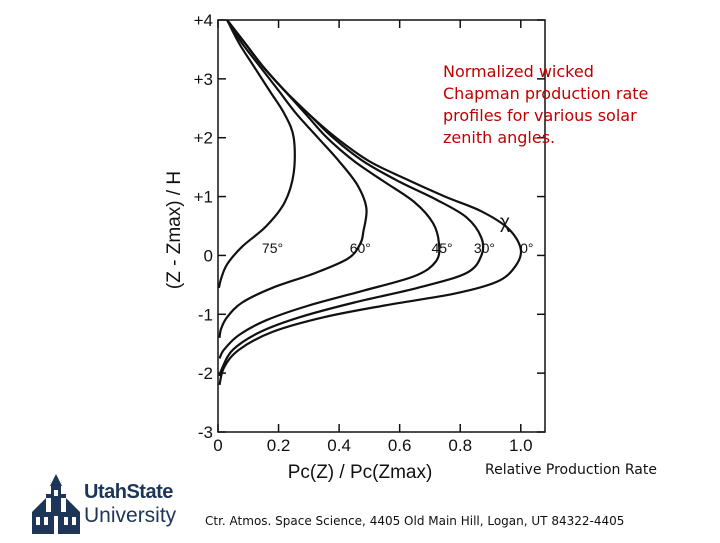  Describe the element at coordinates (272, 248) in the screenshot. I see `curve-label: 75°` at that location.